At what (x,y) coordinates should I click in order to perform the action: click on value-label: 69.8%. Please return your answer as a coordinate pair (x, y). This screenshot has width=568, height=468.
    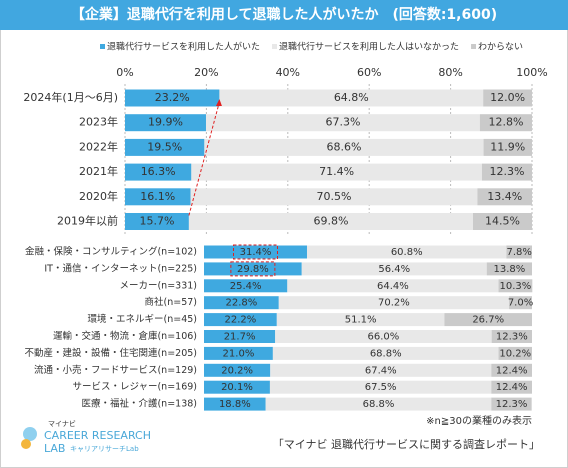
    Looking at the image, I should click on (330, 221).